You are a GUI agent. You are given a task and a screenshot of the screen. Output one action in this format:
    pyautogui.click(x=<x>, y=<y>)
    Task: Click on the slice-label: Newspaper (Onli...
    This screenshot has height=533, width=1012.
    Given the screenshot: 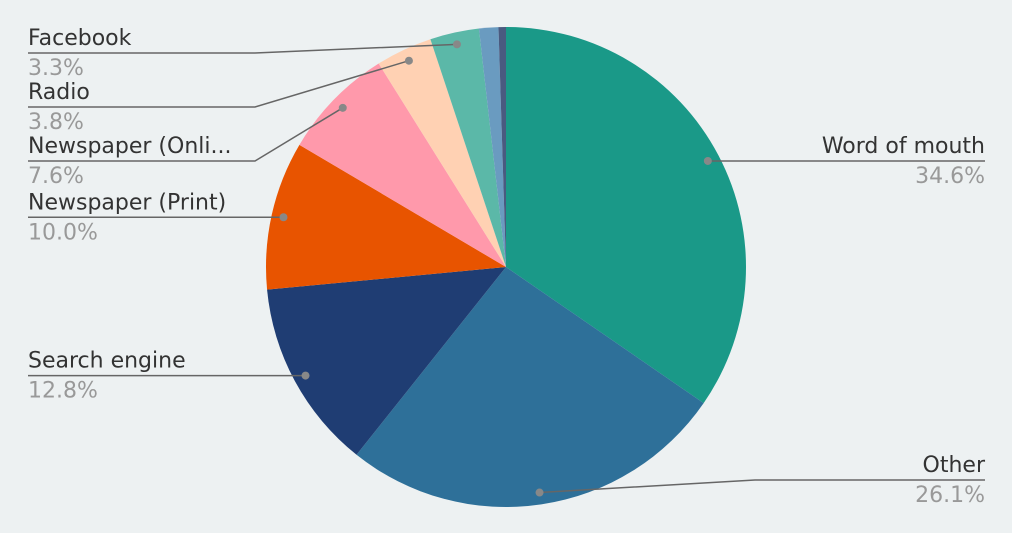 What is the action you would take?
    pyautogui.click(x=129, y=146)
    